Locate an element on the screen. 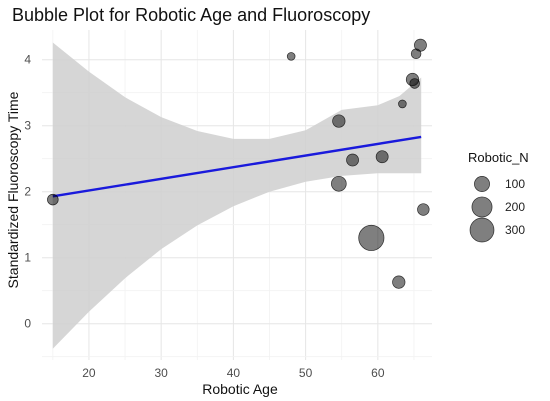  x-tick-label: 30 is located at coordinates (161, 373).